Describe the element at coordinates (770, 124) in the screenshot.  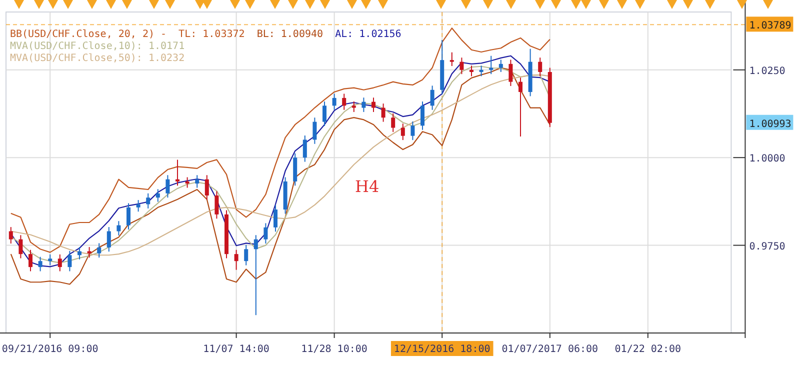
I see `text: 1.00993` at that location.